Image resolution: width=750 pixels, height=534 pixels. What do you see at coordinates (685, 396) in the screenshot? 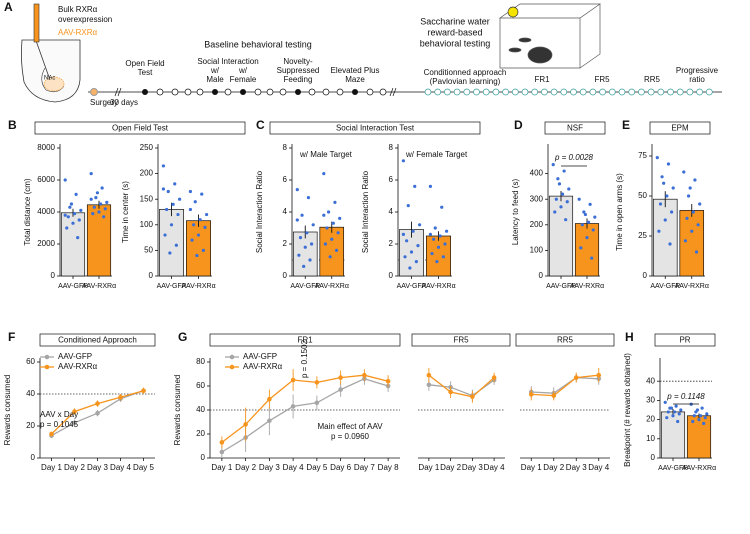
I see `annotation: p = 0.1148` at bounding box center [685, 396].